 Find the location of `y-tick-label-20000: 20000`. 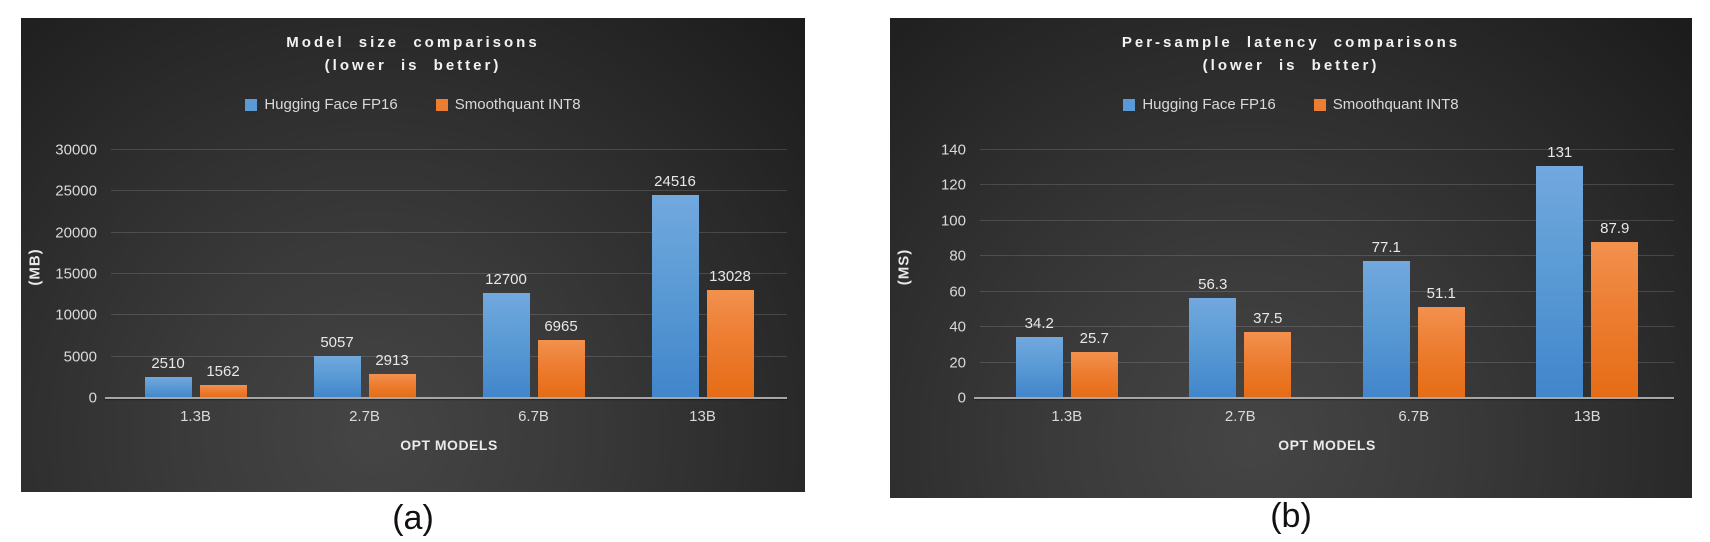

y-tick-label-20000: 20000 is located at coordinates (76, 233).